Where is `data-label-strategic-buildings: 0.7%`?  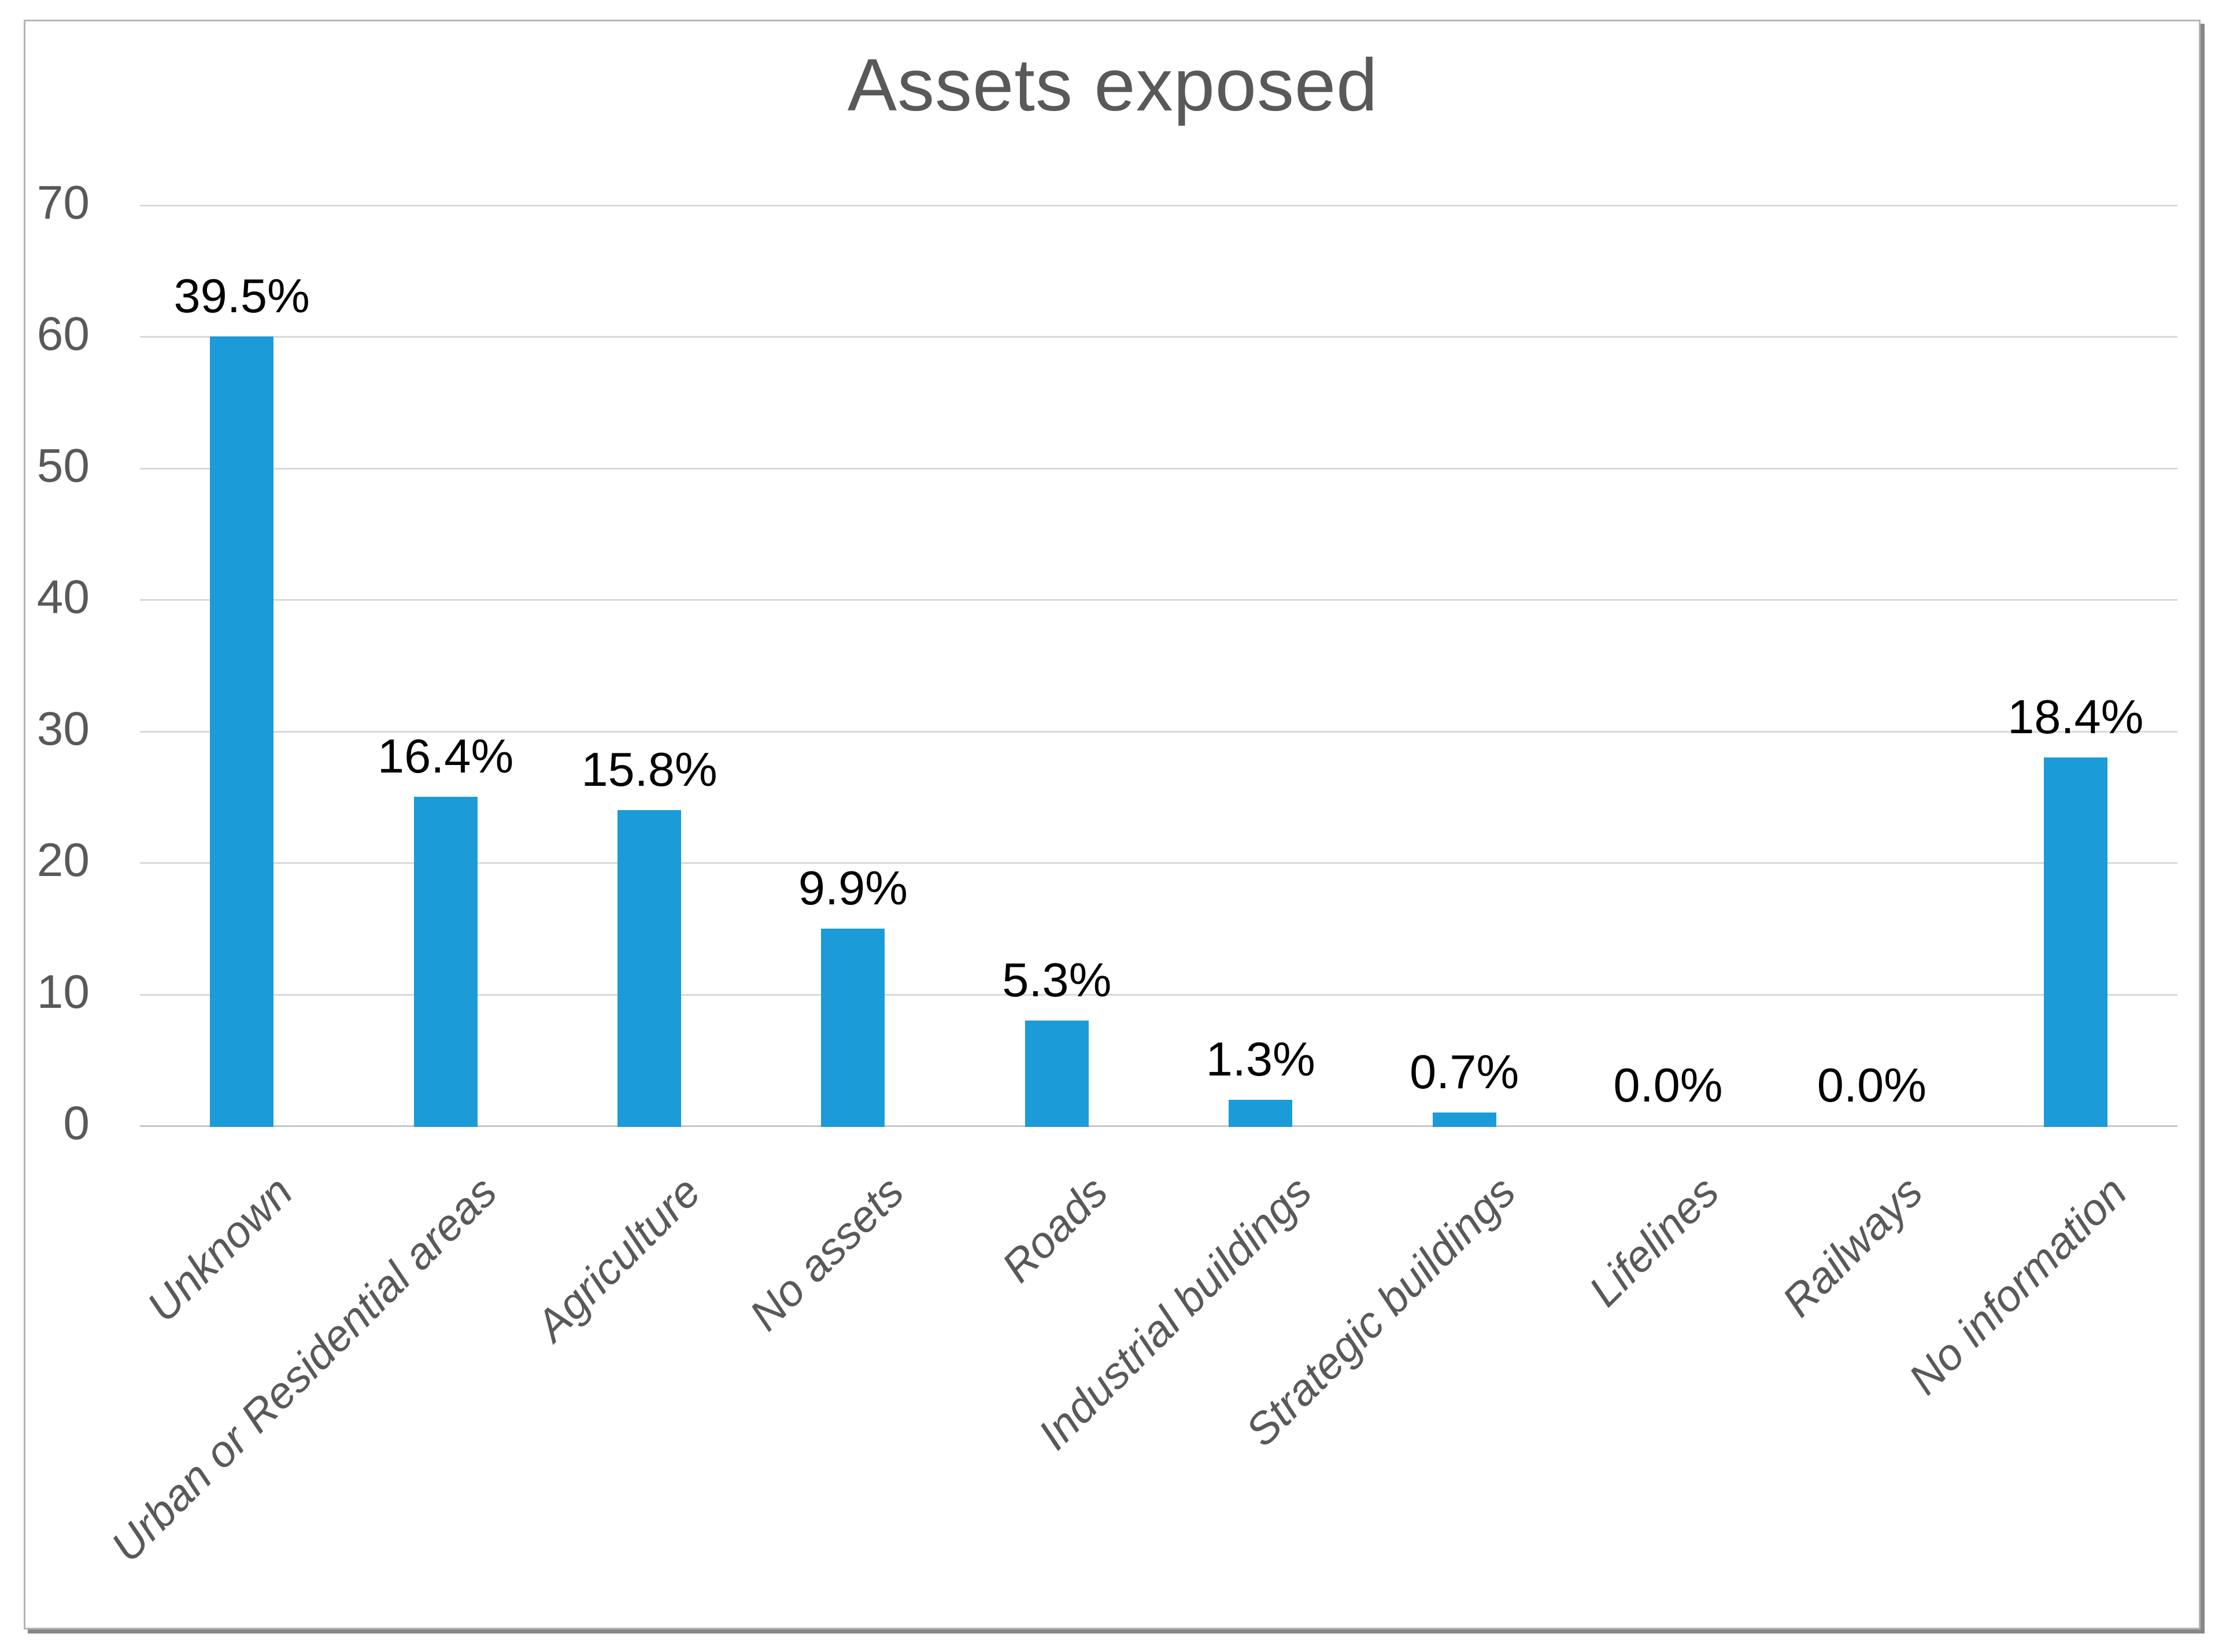 data-label-strategic-buildings: 0.7% is located at coordinates (1464, 1072).